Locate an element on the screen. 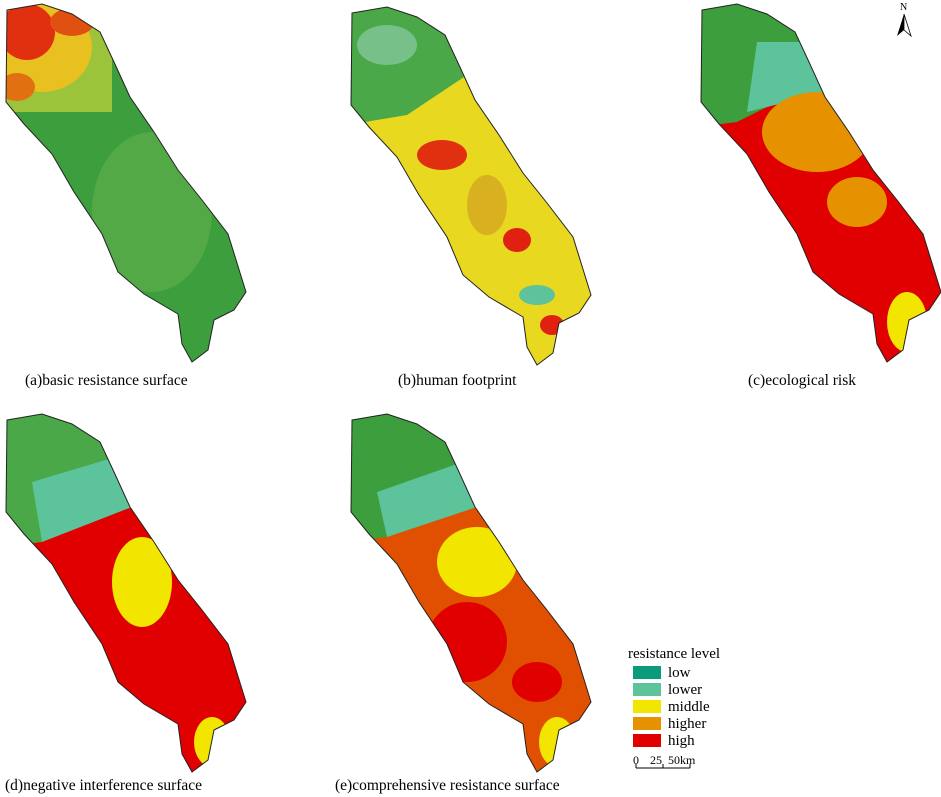  panel-caption: (c)ecological risk is located at coordinates (802, 380).